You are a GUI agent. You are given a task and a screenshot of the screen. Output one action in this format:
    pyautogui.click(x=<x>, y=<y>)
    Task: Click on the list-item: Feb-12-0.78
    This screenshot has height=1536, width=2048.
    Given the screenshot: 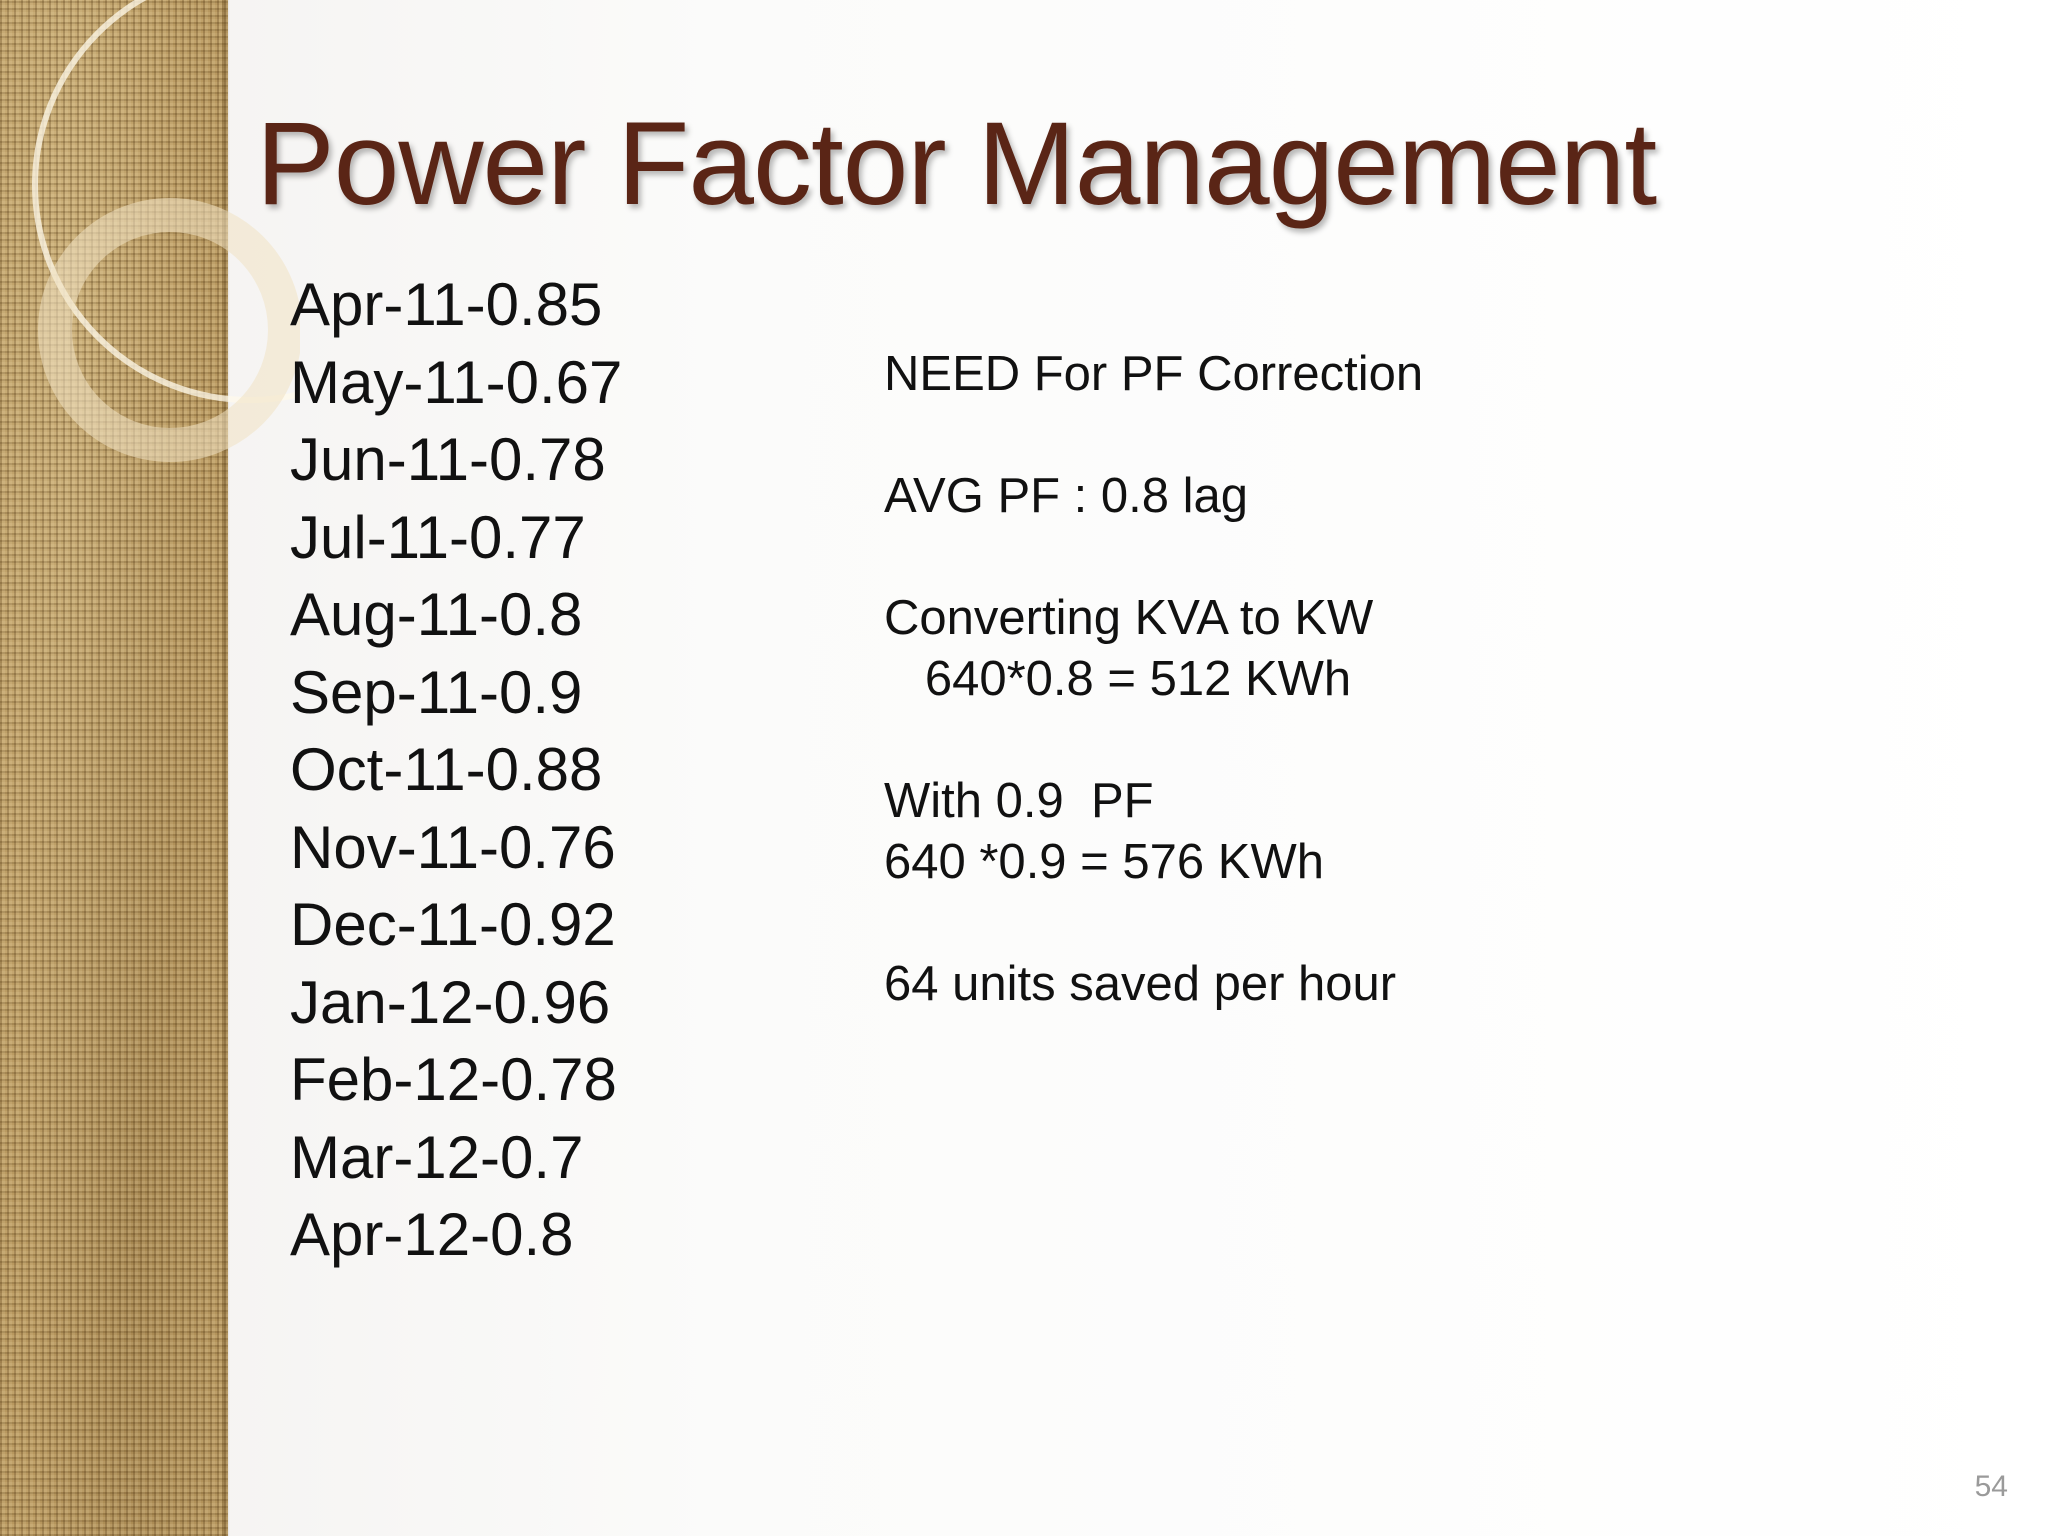 What is the action you would take?
    pyautogui.click(x=453, y=1079)
    